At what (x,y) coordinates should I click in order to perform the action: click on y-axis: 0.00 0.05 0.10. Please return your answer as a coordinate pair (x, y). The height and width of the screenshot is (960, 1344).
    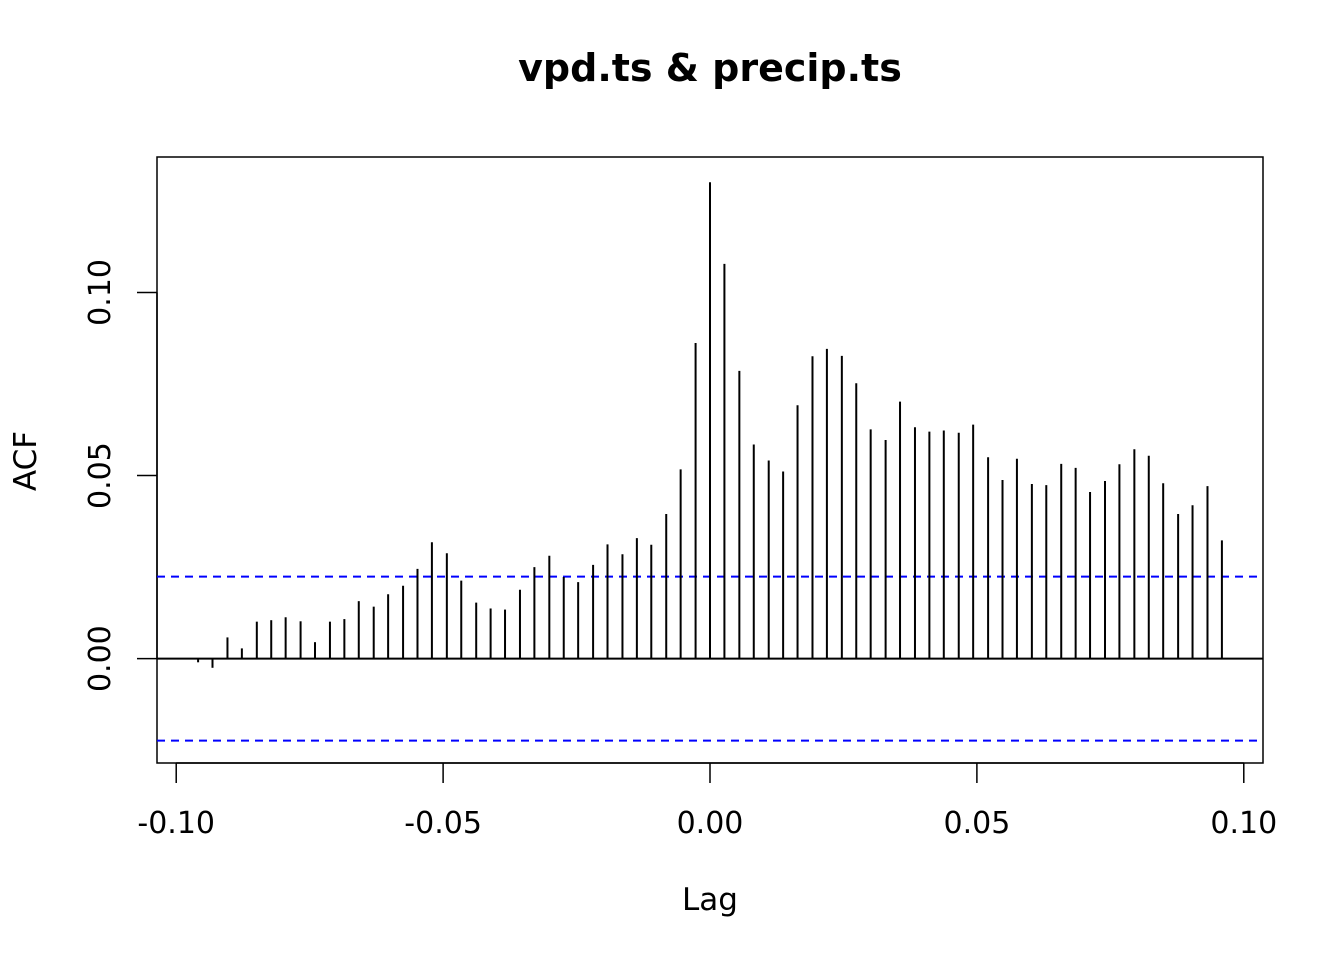
    Looking at the image, I should click on (120, 475).